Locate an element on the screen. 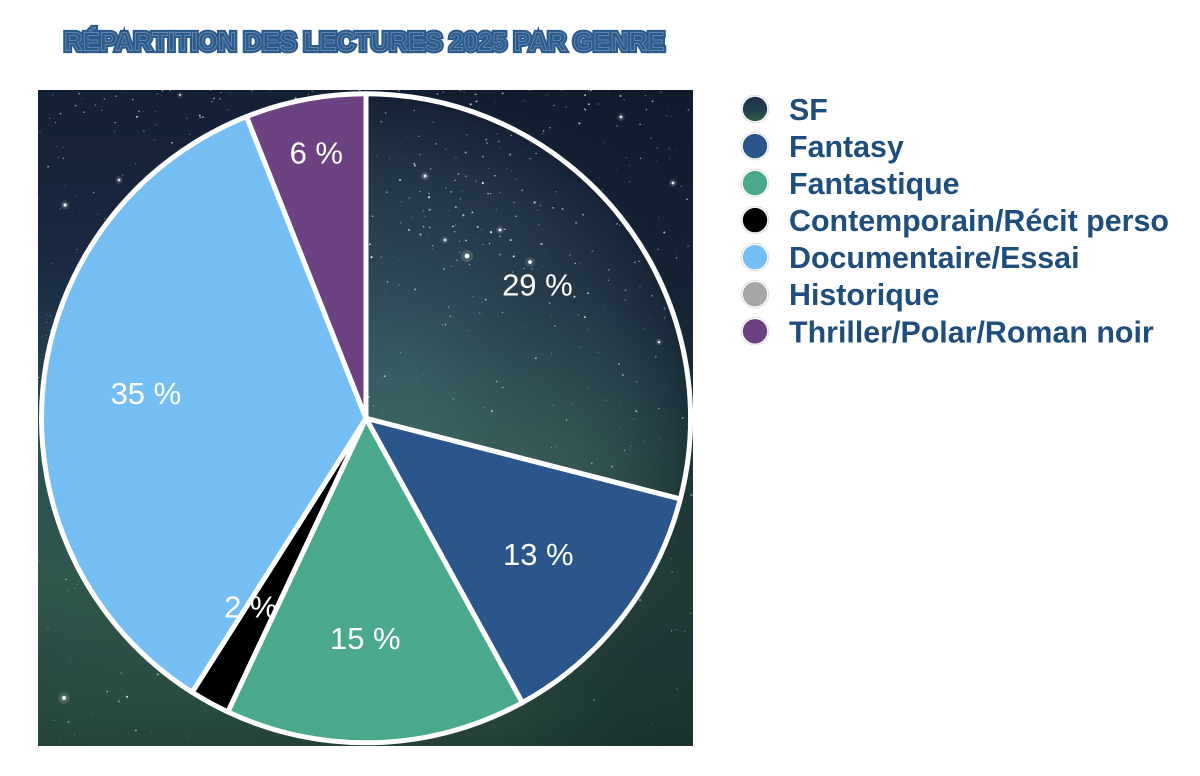 Image resolution: width=1200 pixels, height=776 pixels. svg-text:RÉPARTITION DES LECTURES 2025: RÉPARTITION DES LECTURES 2025 PAR GENRE is located at coordinates (364, 42).